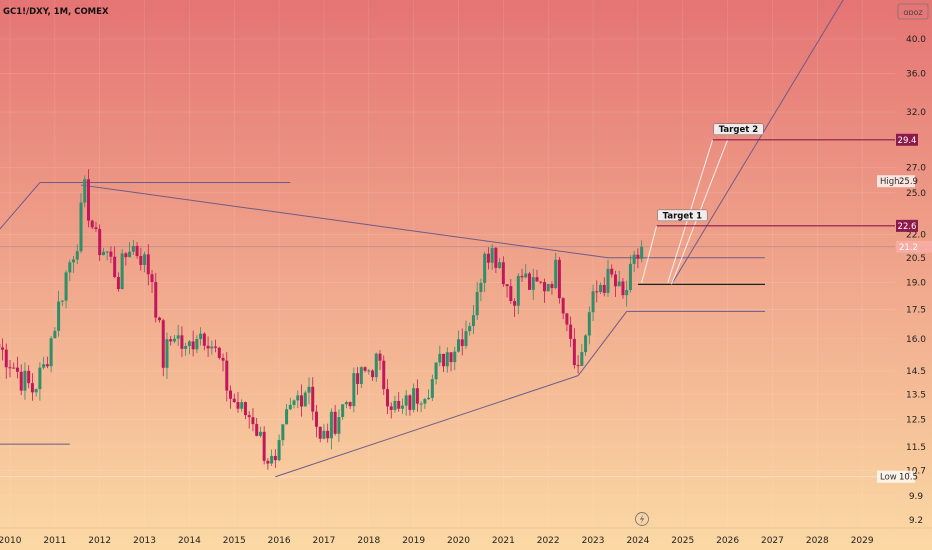 This screenshot has width=932, height=550. What do you see at coordinates (727, 541) in the screenshot?
I see `time-tick-label: 2026` at bounding box center [727, 541].